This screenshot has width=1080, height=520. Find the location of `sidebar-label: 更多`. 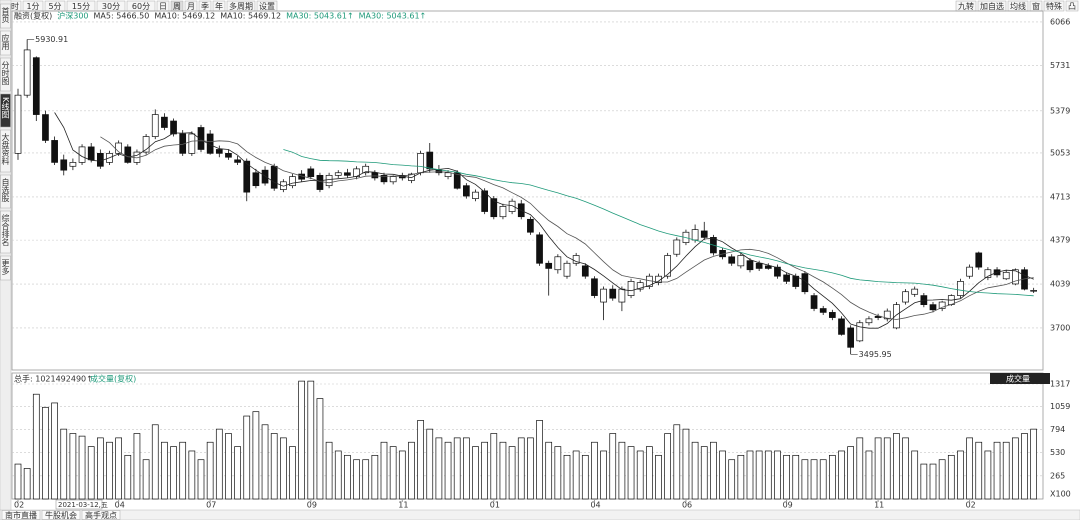

sidebar-label: 更多 is located at coordinates (5, 267).